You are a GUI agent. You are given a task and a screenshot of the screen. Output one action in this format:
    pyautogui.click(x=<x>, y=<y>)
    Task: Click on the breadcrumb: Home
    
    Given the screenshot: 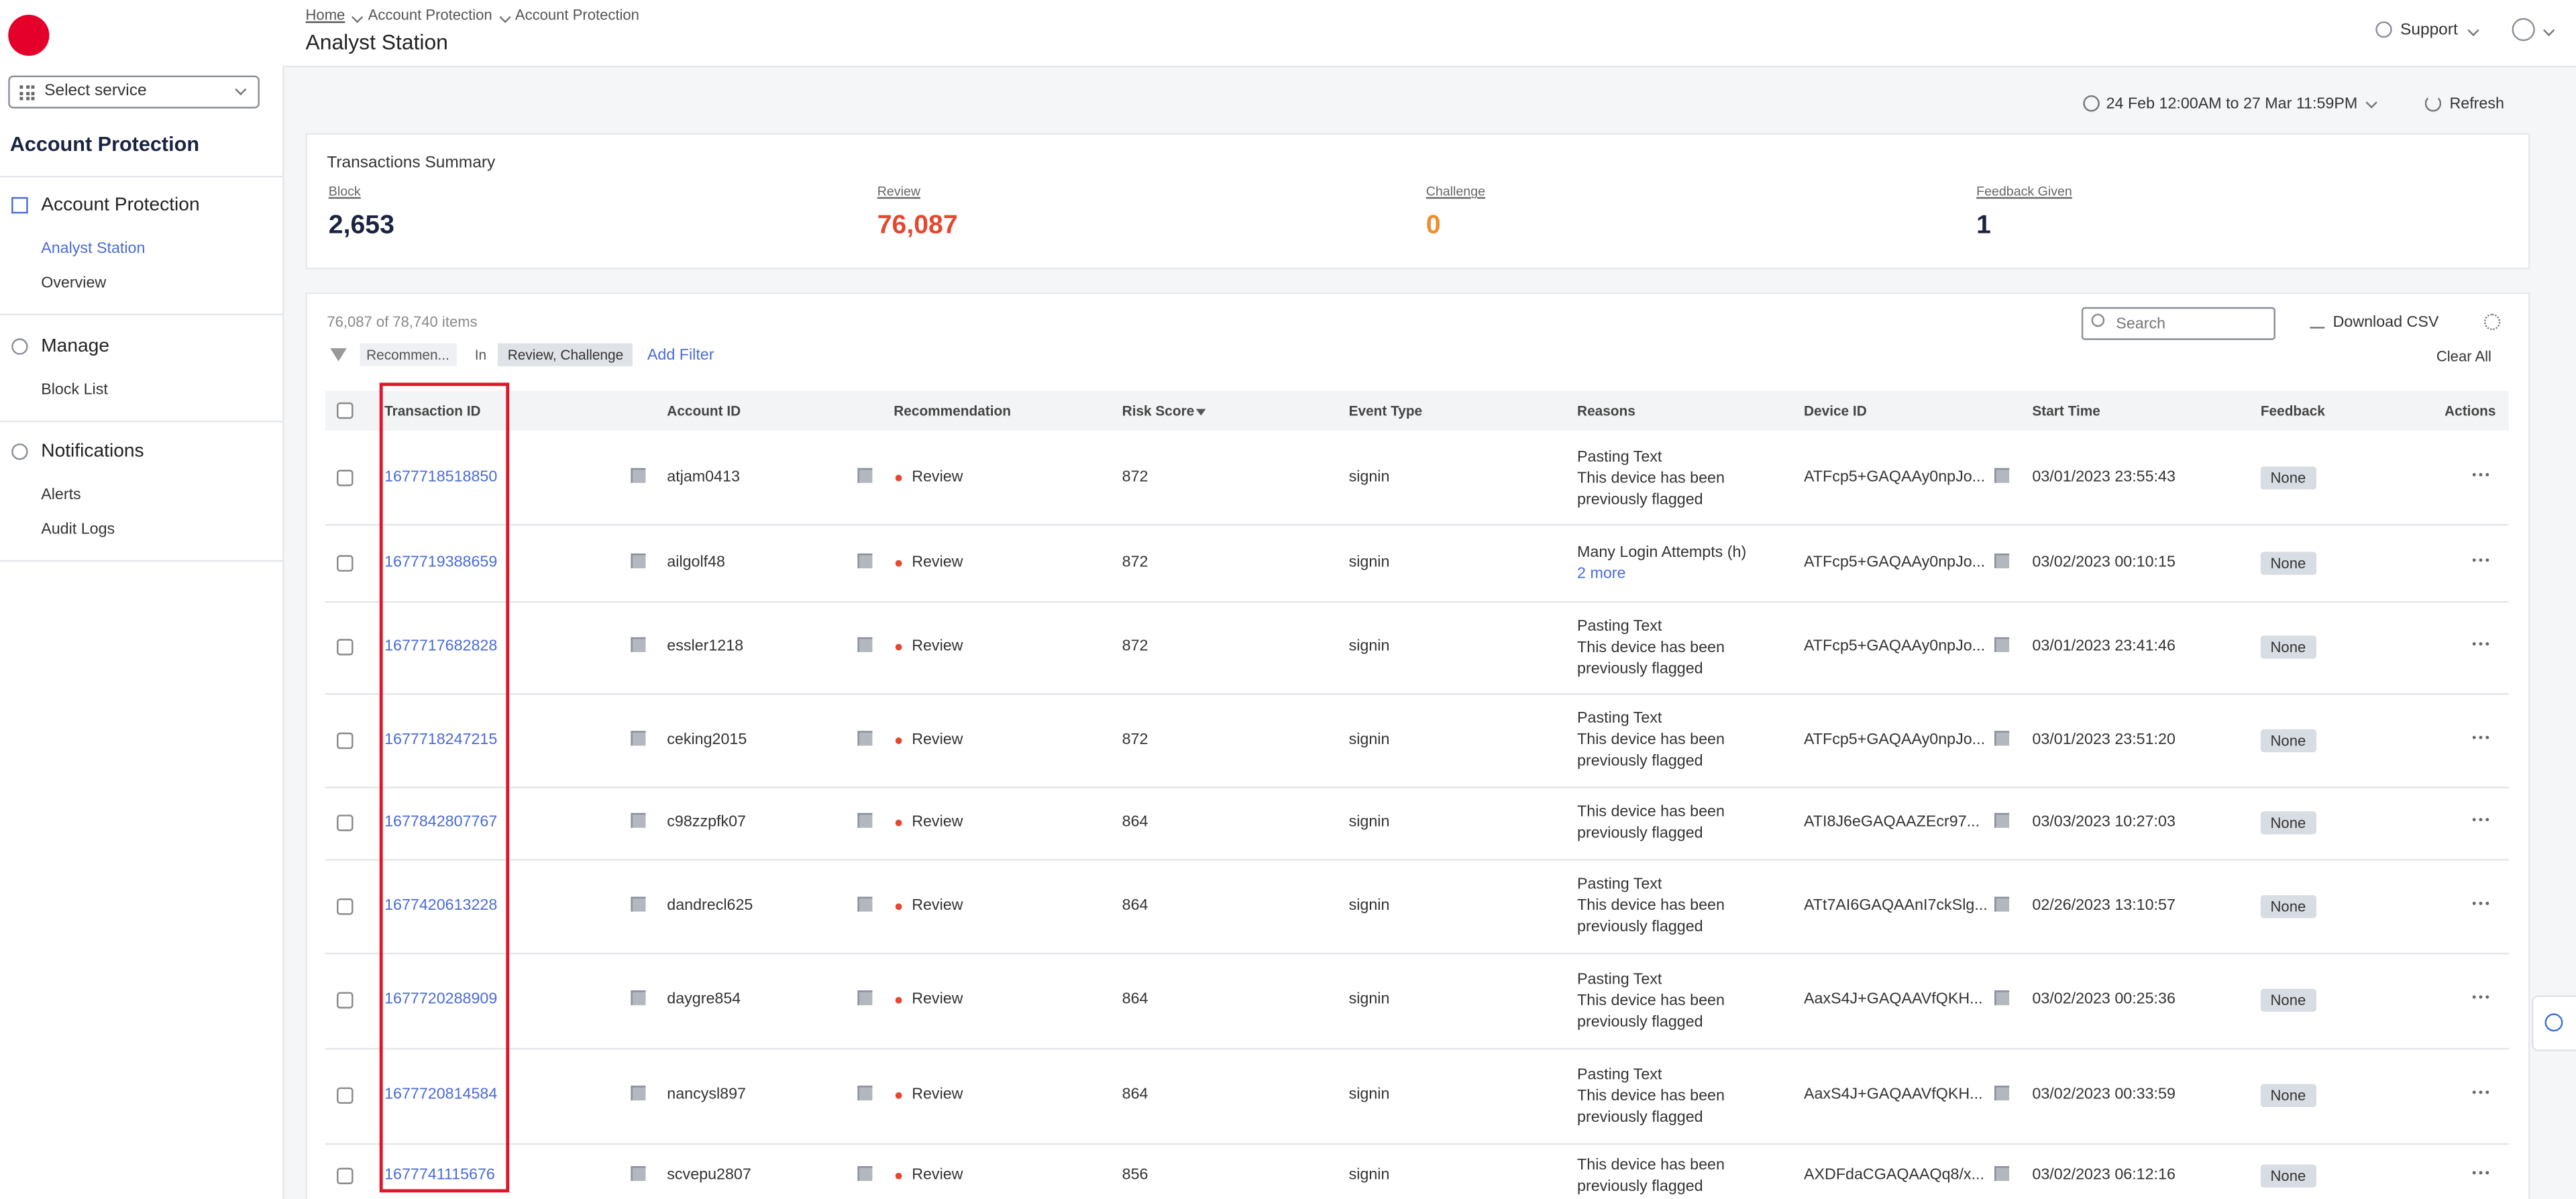 What is the action you would take?
    pyautogui.click(x=325, y=14)
    